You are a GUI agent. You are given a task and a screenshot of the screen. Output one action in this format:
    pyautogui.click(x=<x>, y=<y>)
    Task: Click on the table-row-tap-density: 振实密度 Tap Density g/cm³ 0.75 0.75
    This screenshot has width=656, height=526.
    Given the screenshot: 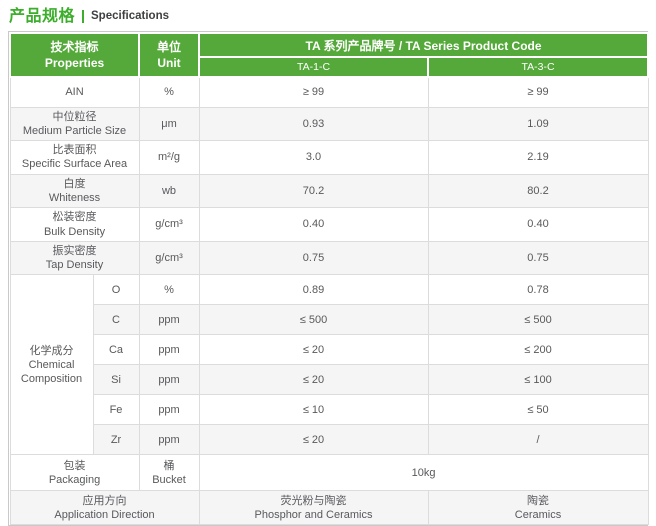 What is the action you would take?
    pyautogui.click(x=329, y=258)
    